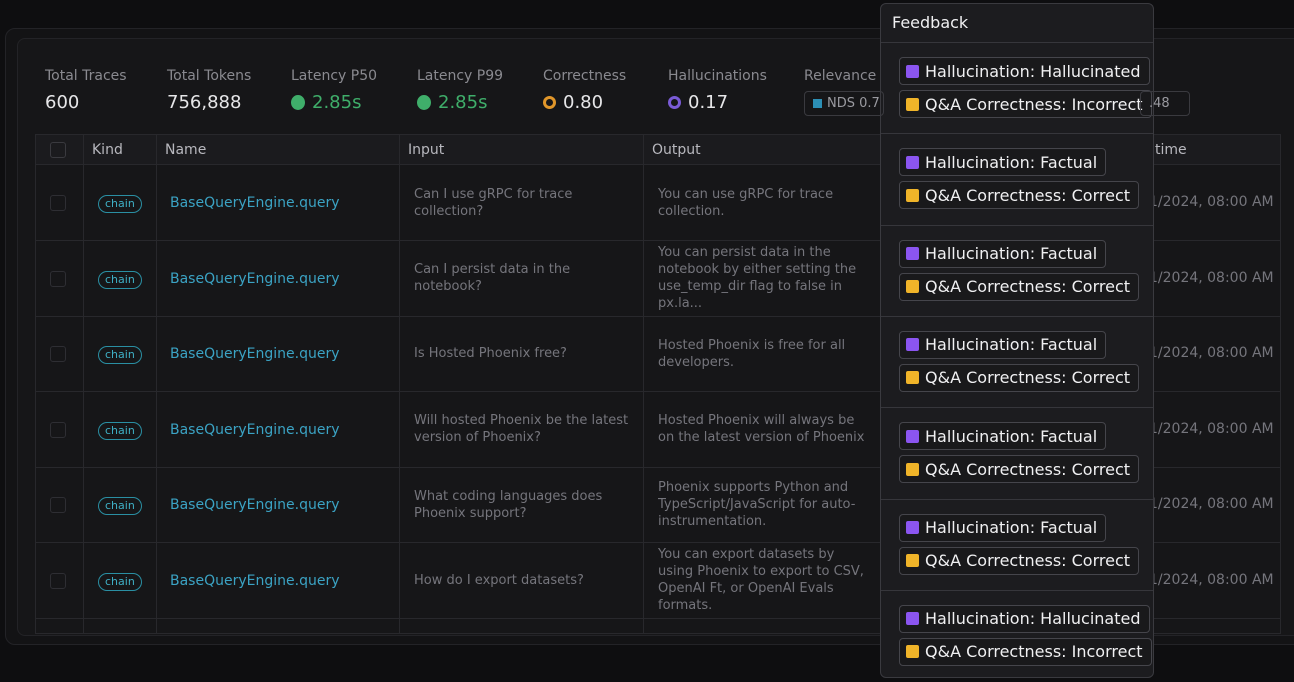  I want to click on input-cell: How do I export datasets?, so click(523, 580).